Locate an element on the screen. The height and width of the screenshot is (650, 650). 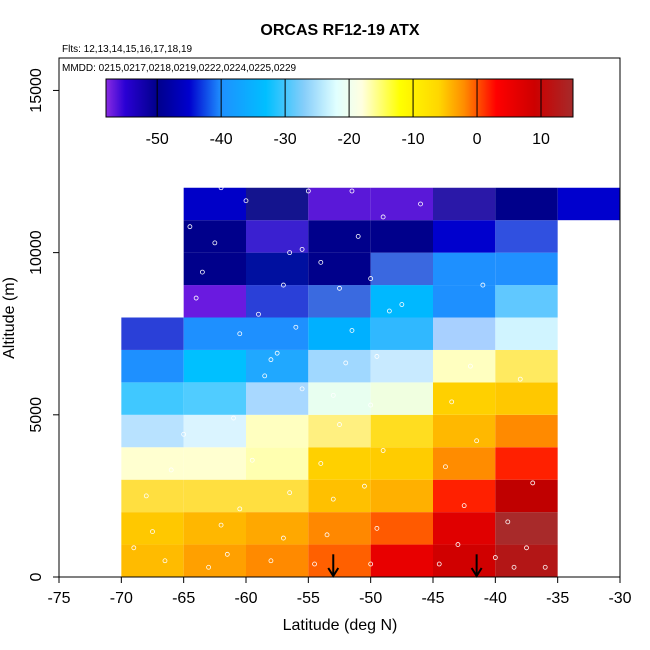
x-tick-label: -65 is located at coordinates (183, 598).